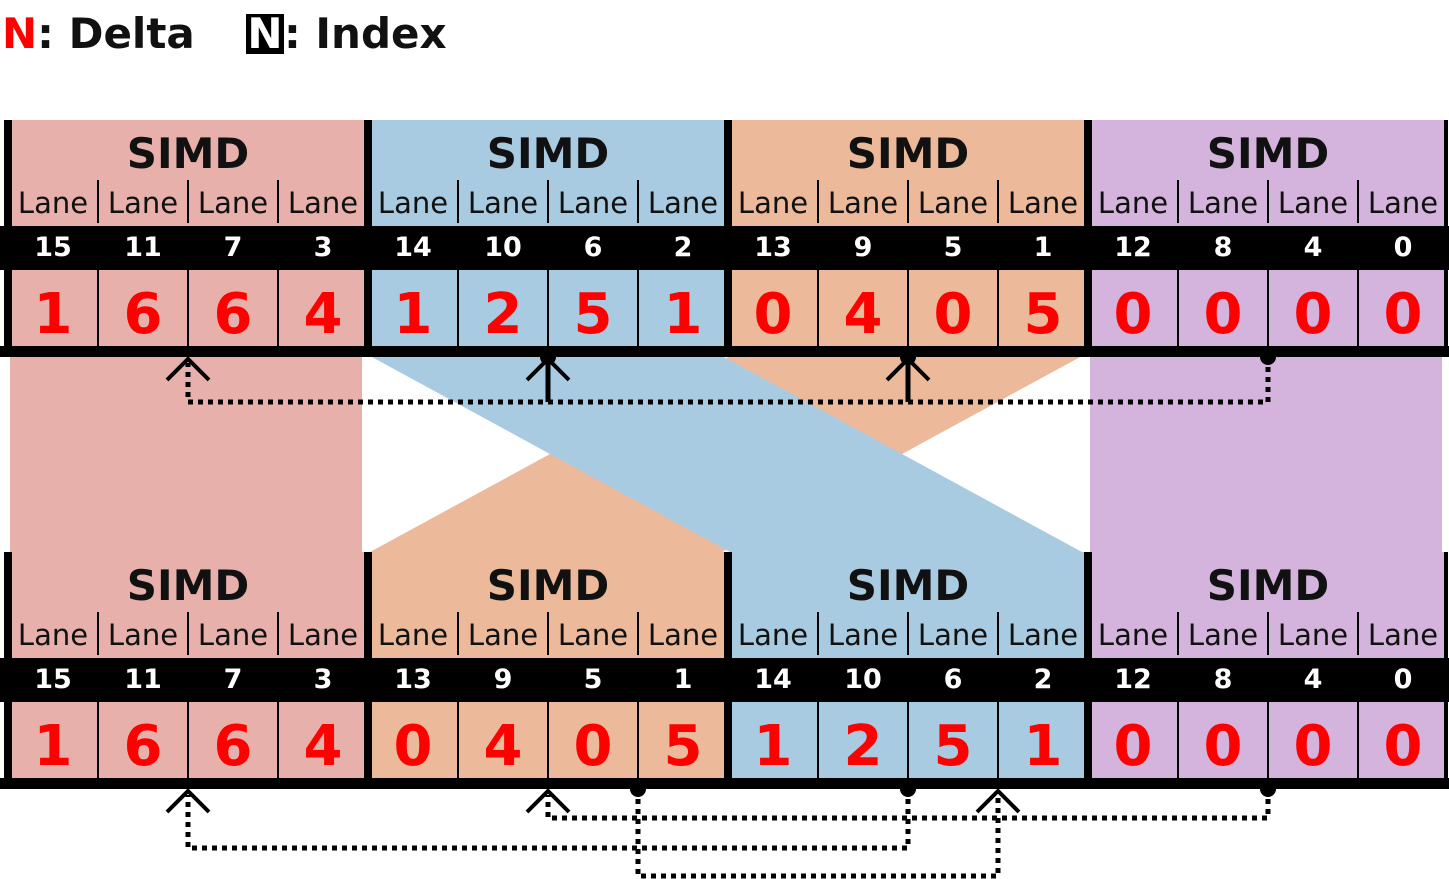 This screenshot has width=1449, height=879. What do you see at coordinates (224, 33) in the screenshot?
I see `legend: N: Delta N : Index` at bounding box center [224, 33].